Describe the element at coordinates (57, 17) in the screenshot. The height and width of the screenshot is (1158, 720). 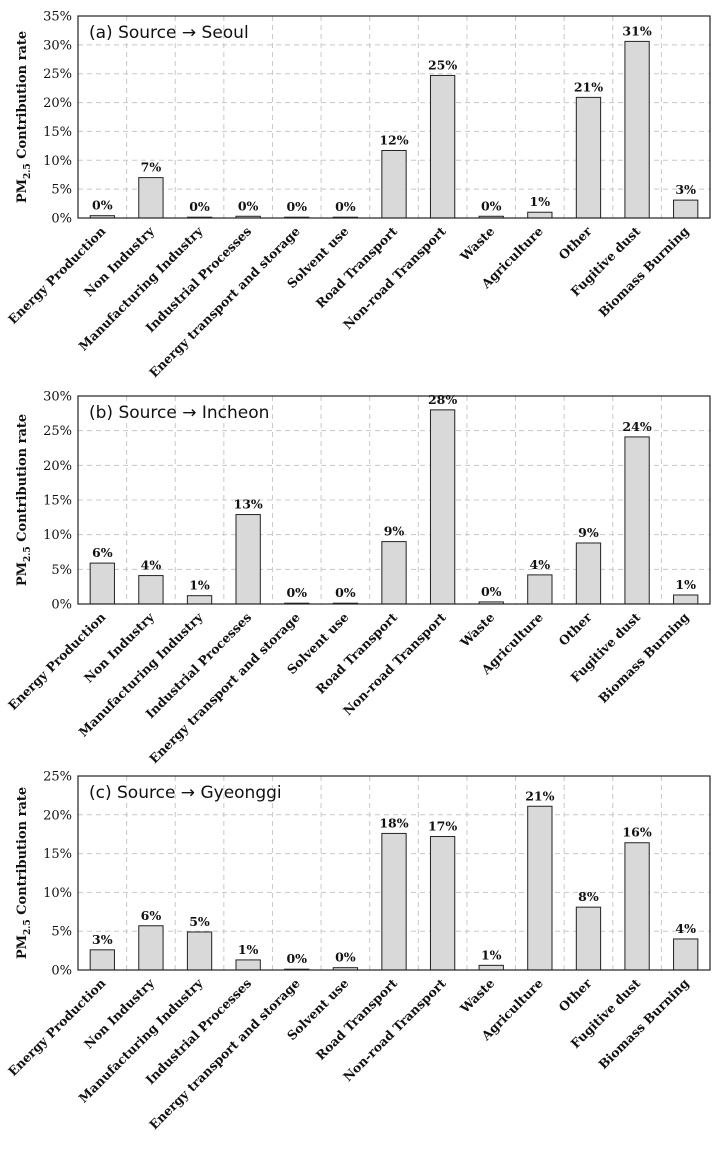
I see `y-tick-label: 35%` at that location.